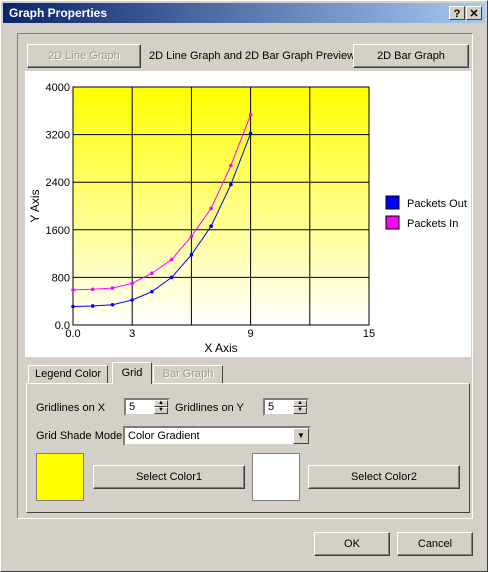  What do you see at coordinates (71, 408) in the screenshot?
I see `gridlines-x-label: Gridlines on X` at bounding box center [71, 408].